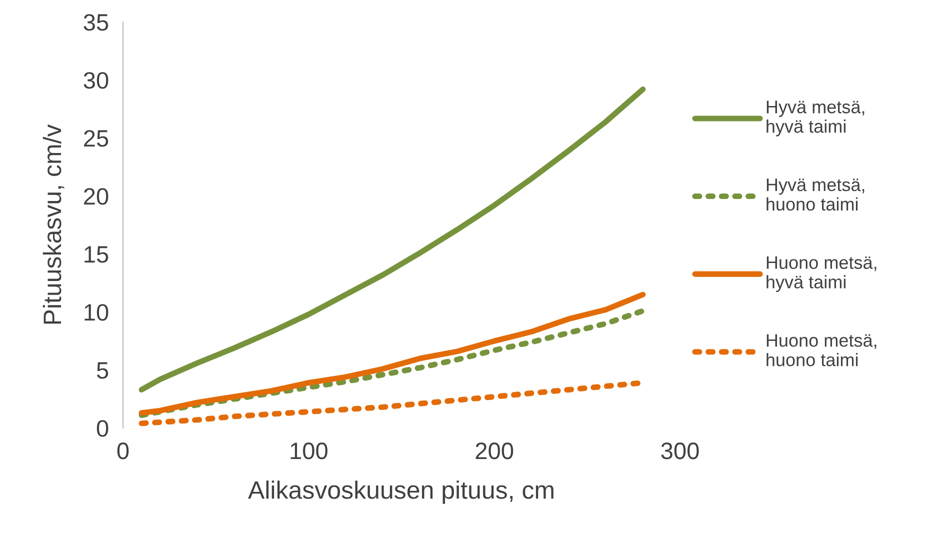 The width and height of the screenshot is (927, 534). What do you see at coordinates (815, 194) in the screenshot?
I see `legend-label: Hyvä metsä, huono taimi` at bounding box center [815, 194].